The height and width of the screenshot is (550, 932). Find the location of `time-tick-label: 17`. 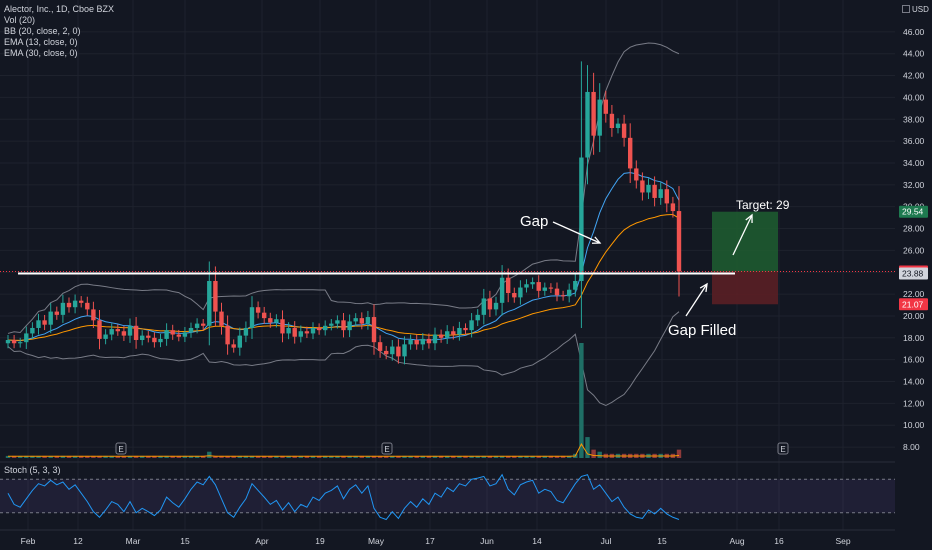

time-tick-label: 17 is located at coordinates (430, 541).